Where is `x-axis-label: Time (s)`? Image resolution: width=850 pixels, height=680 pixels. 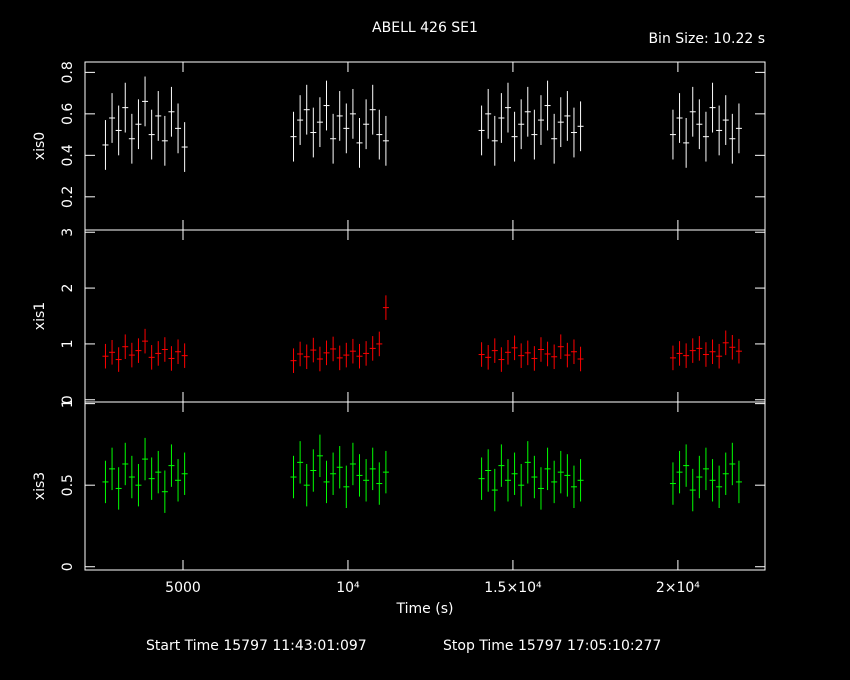
x-axis-label: Time (s) is located at coordinates (425, 609).